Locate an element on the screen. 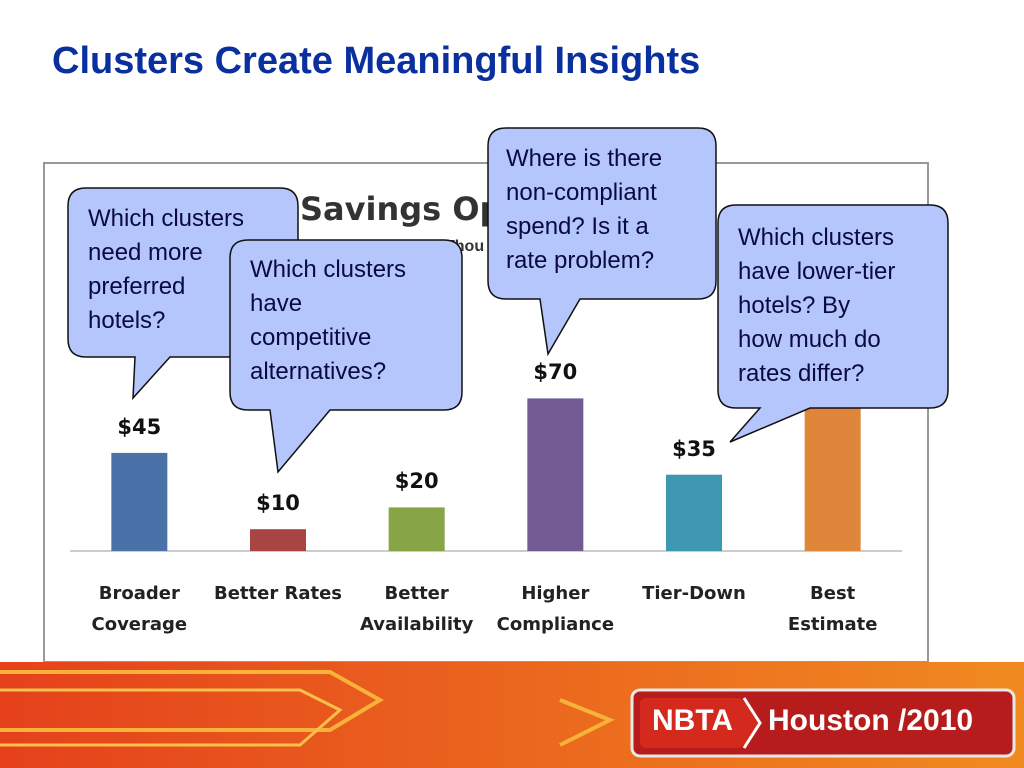 The width and height of the screenshot is (1024, 768). x-tick-label: Higher Compliance is located at coordinates (555, 609).